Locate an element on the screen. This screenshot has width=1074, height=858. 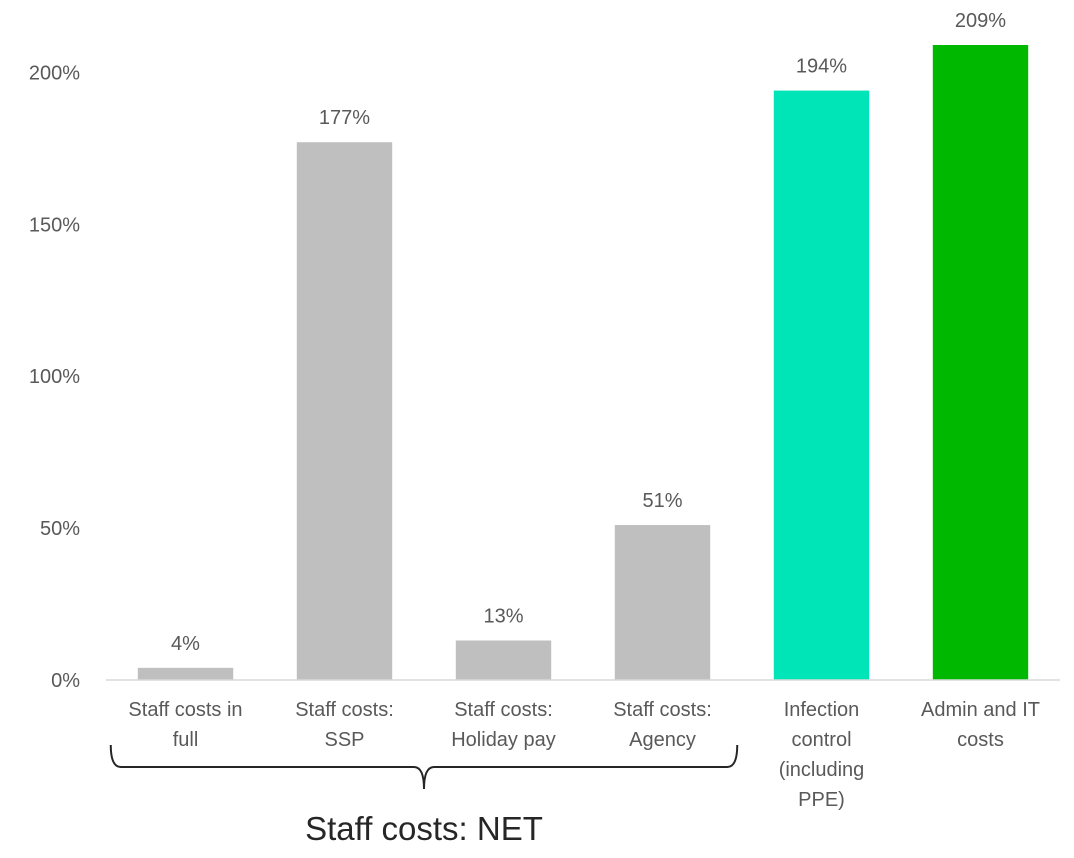
y-tick-label: 100% is located at coordinates (54, 377).